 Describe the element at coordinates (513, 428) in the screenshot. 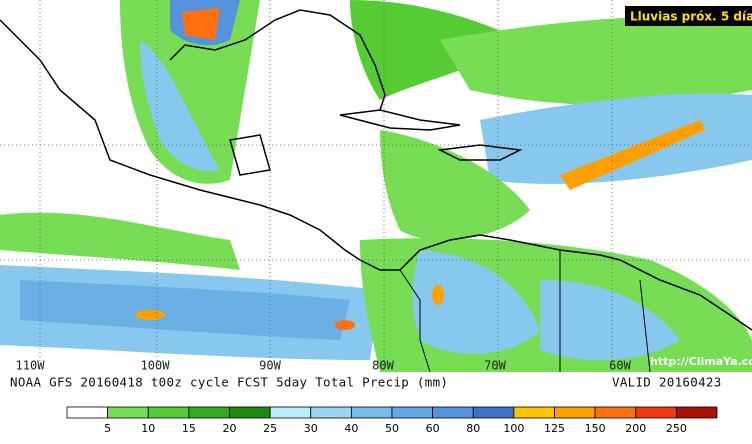

I see `colorbar-label: 100` at that location.